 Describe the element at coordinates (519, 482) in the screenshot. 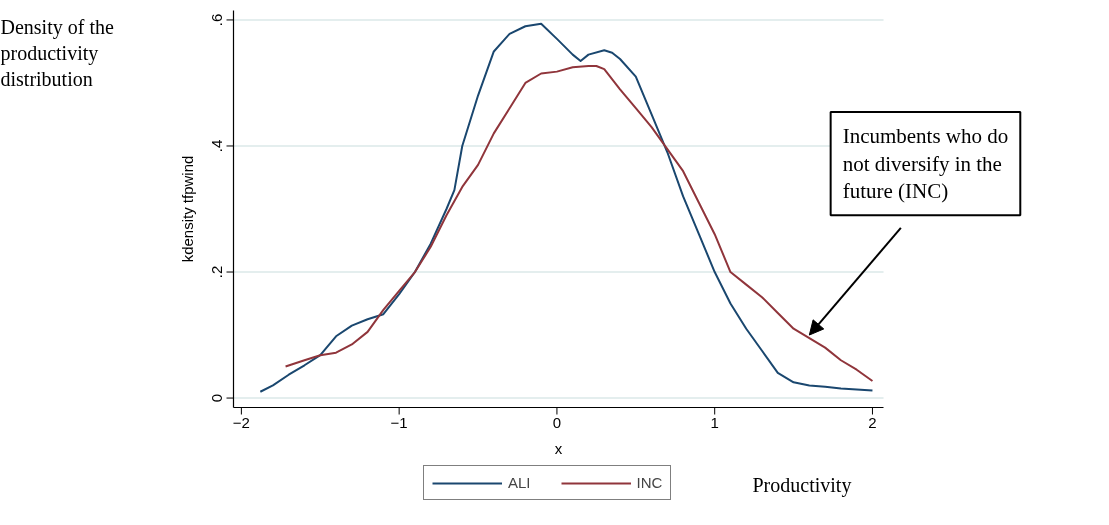

I see `legend-label: ALI` at that location.